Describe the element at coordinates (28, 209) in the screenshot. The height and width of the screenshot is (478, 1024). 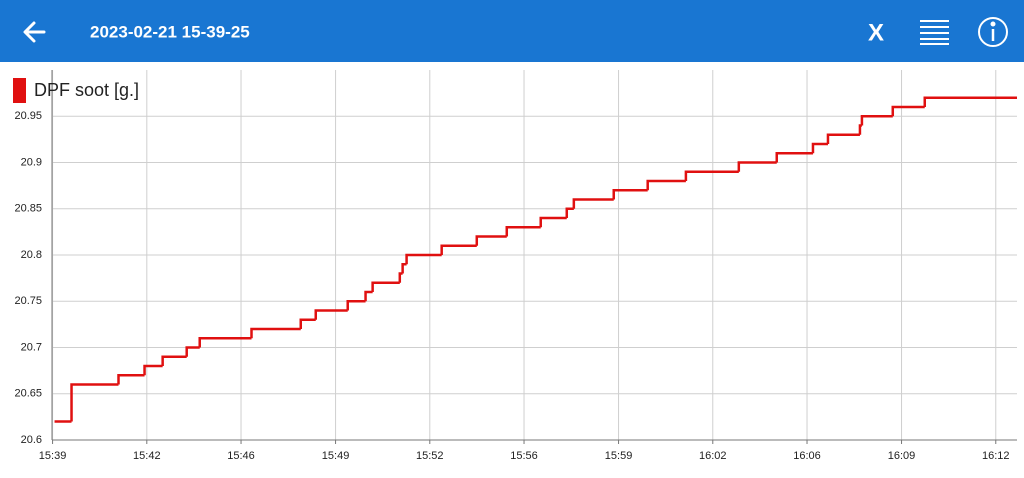
I see `y-tick-label: 20.85` at that location.